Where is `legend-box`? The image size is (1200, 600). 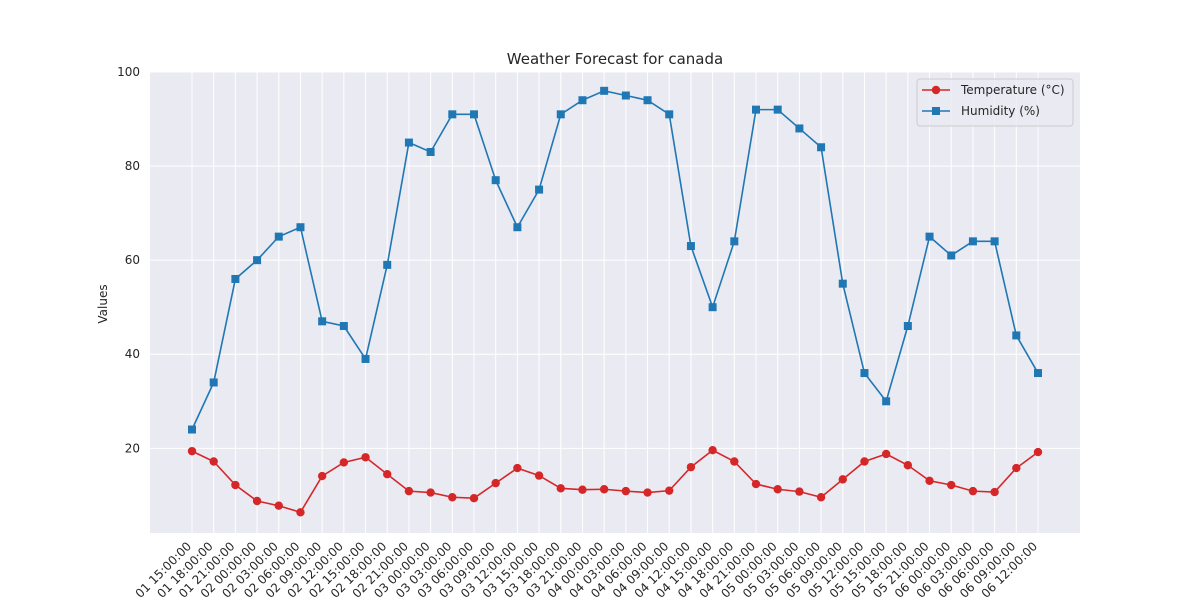
legend-box is located at coordinates (995, 102).